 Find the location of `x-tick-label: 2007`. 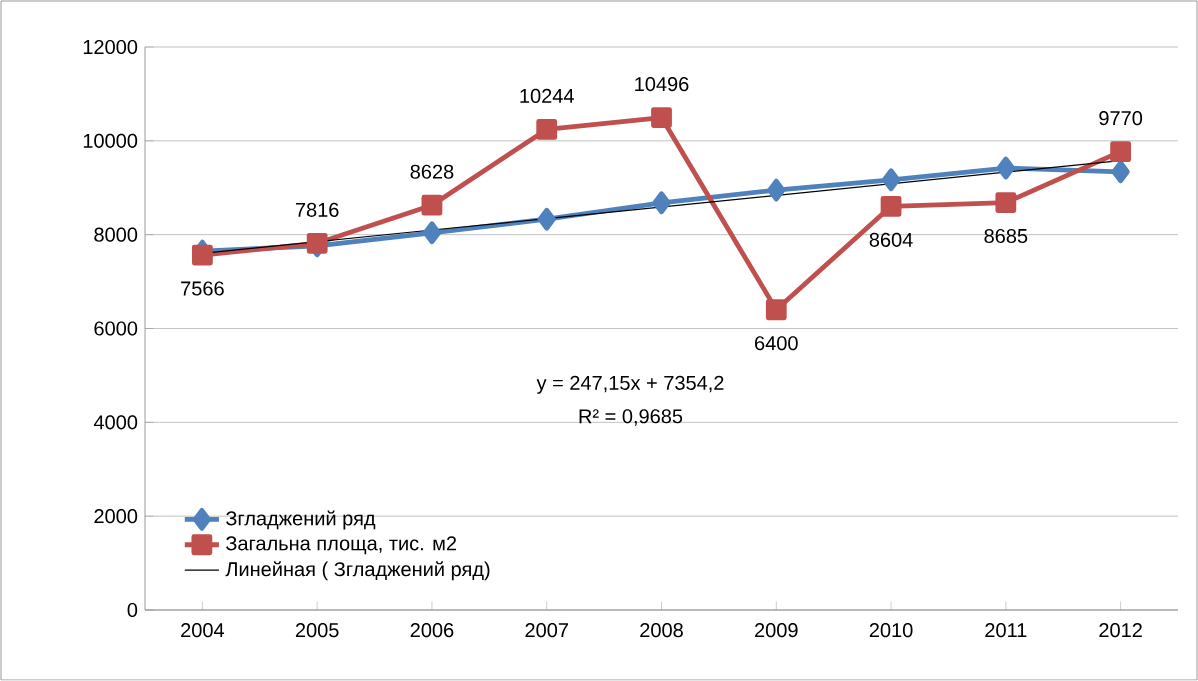

x-tick-label: 2007 is located at coordinates (546, 630).